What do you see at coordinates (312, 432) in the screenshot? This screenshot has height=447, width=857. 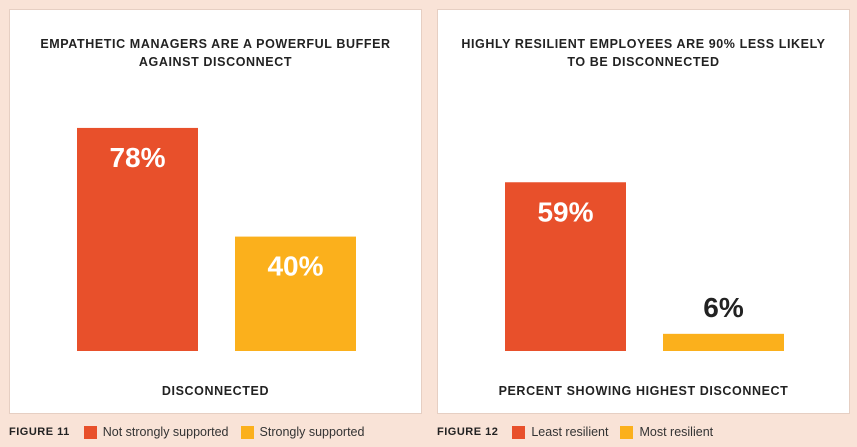 I see `legend-label: Strongly supported` at bounding box center [312, 432].